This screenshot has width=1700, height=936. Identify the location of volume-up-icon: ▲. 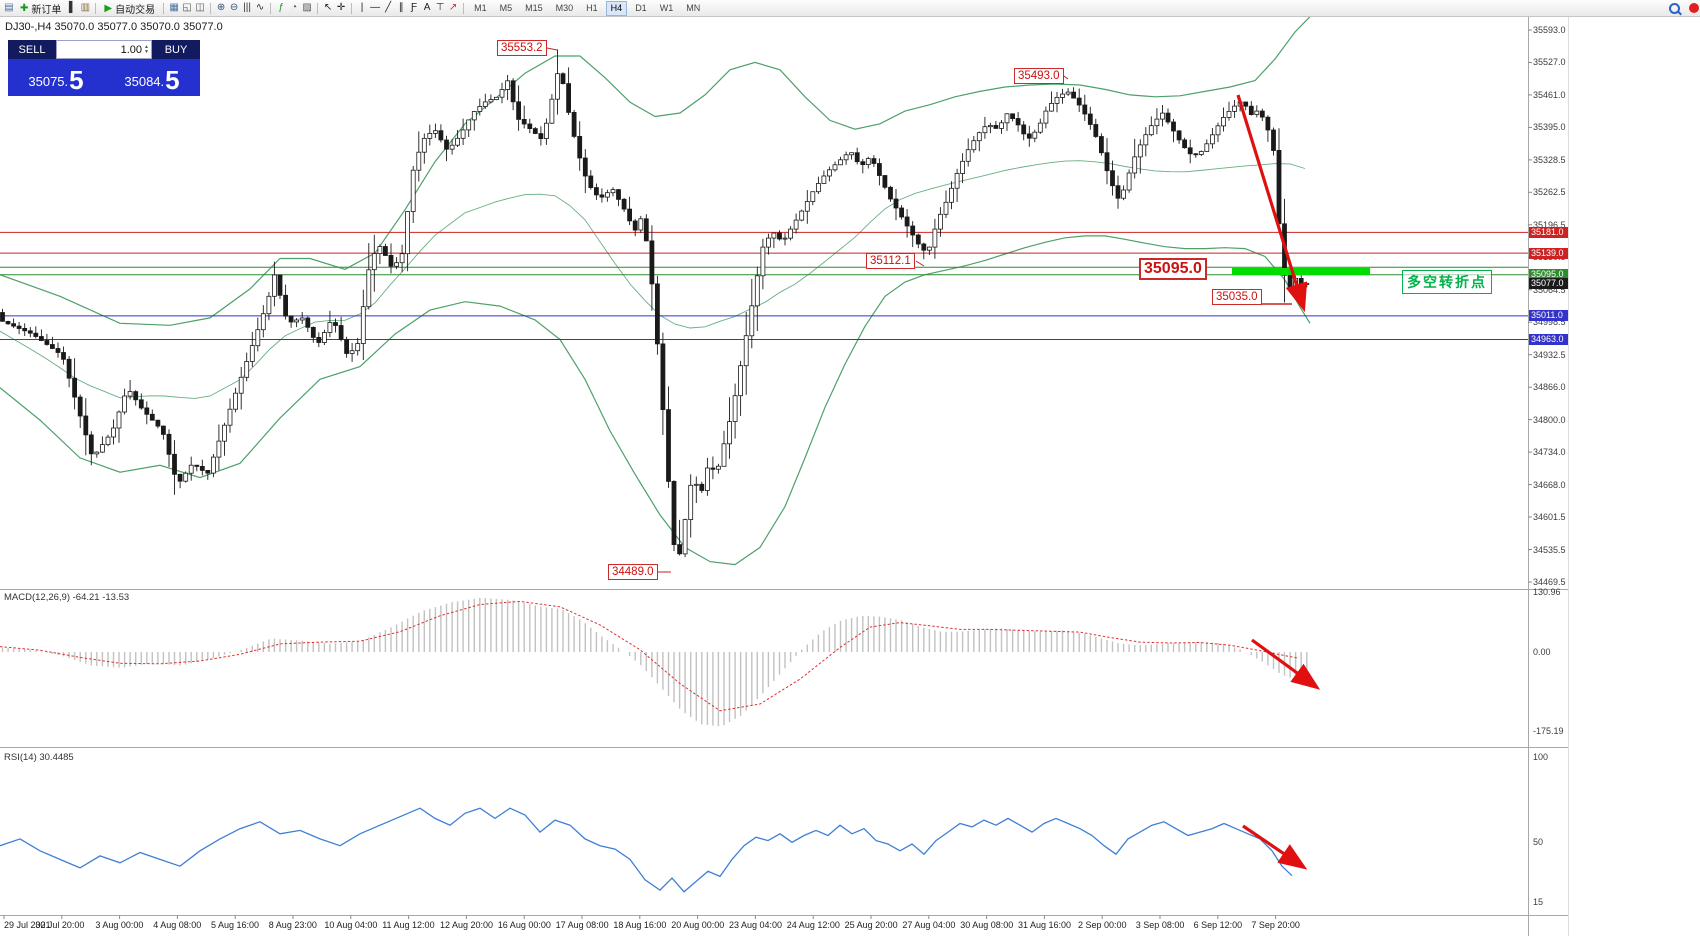
(146, 46).